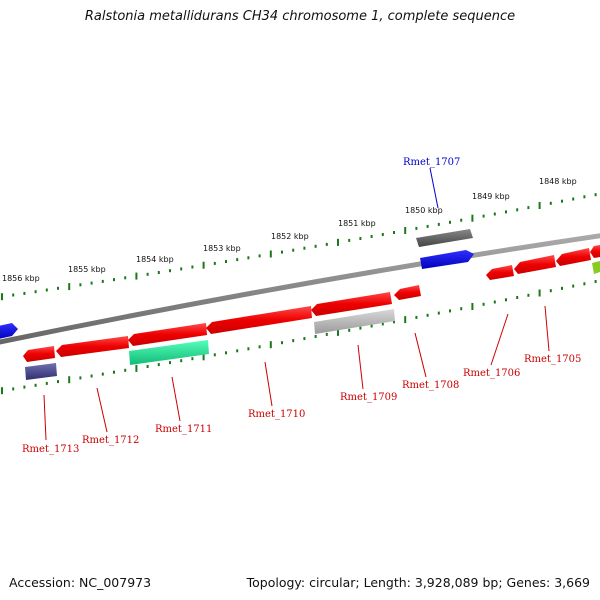  I want to click on accession-text: Accession: NC_007973, so click(80, 582).